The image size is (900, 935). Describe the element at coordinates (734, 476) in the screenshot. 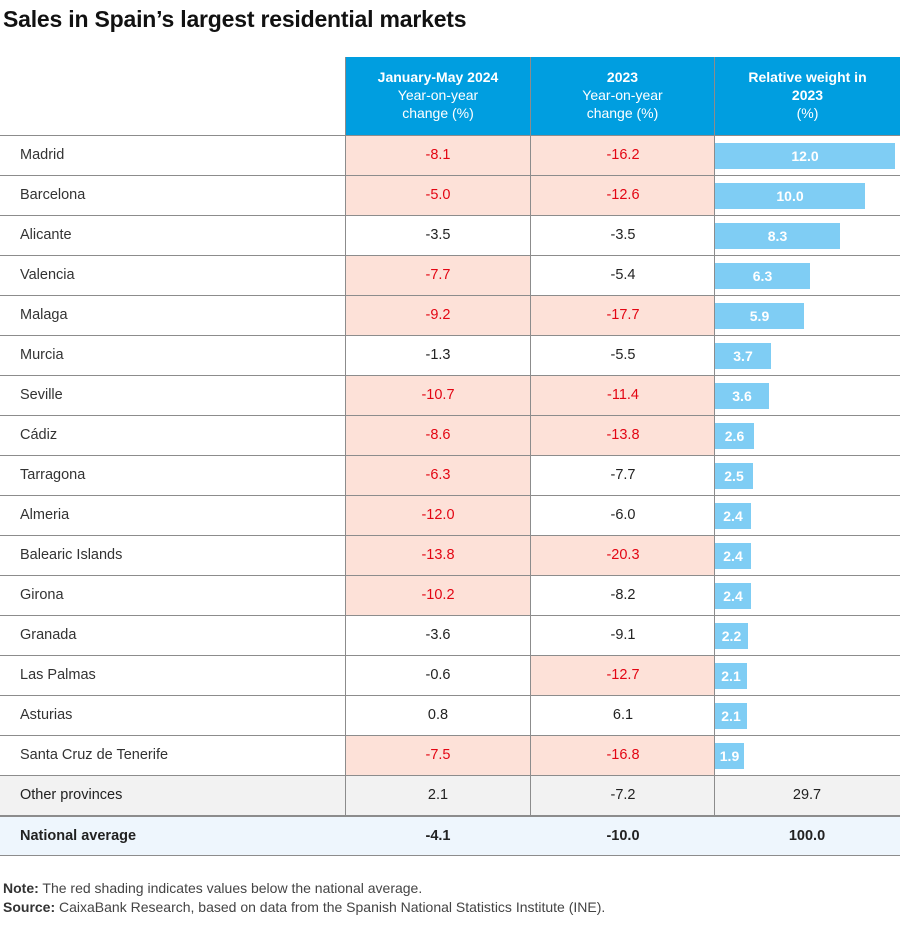

I see `weight-bar: 2.5` at that location.